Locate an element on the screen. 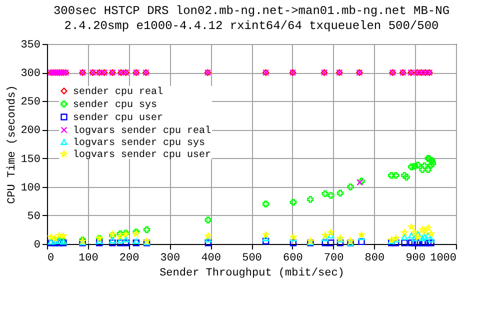 Image resolution: width=480 pixels, height=320 pixels. legend-label: sender cpu sys is located at coordinates (115, 105).